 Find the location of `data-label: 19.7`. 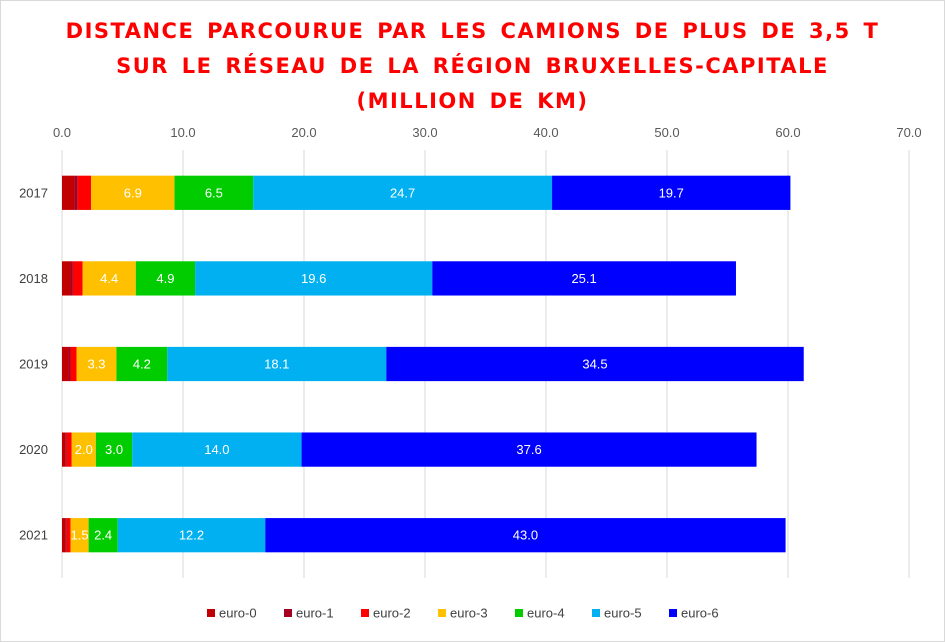

data-label: 19.7 is located at coordinates (671, 192).